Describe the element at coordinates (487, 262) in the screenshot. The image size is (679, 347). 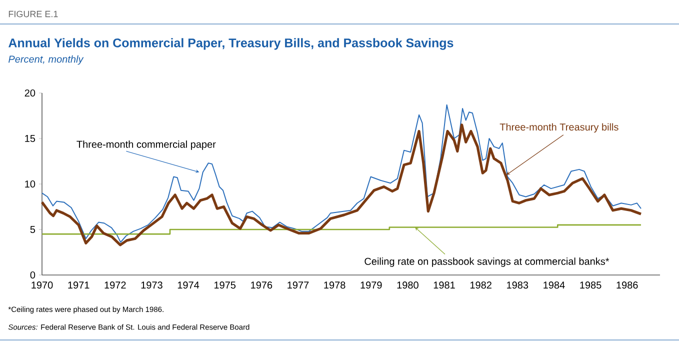
I see `text: Ceiling rate on passbook savings at commercial banks*` at that location.